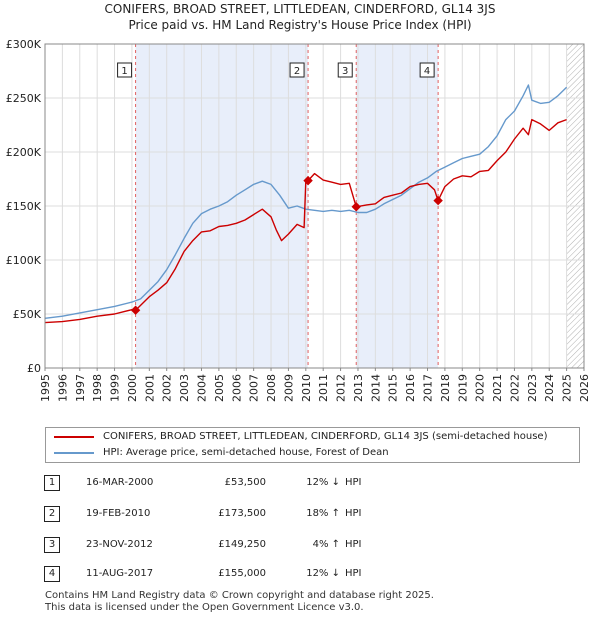  What do you see at coordinates (24, 260) in the screenshot?
I see `y-tick-label: £100K` at bounding box center [24, 260].